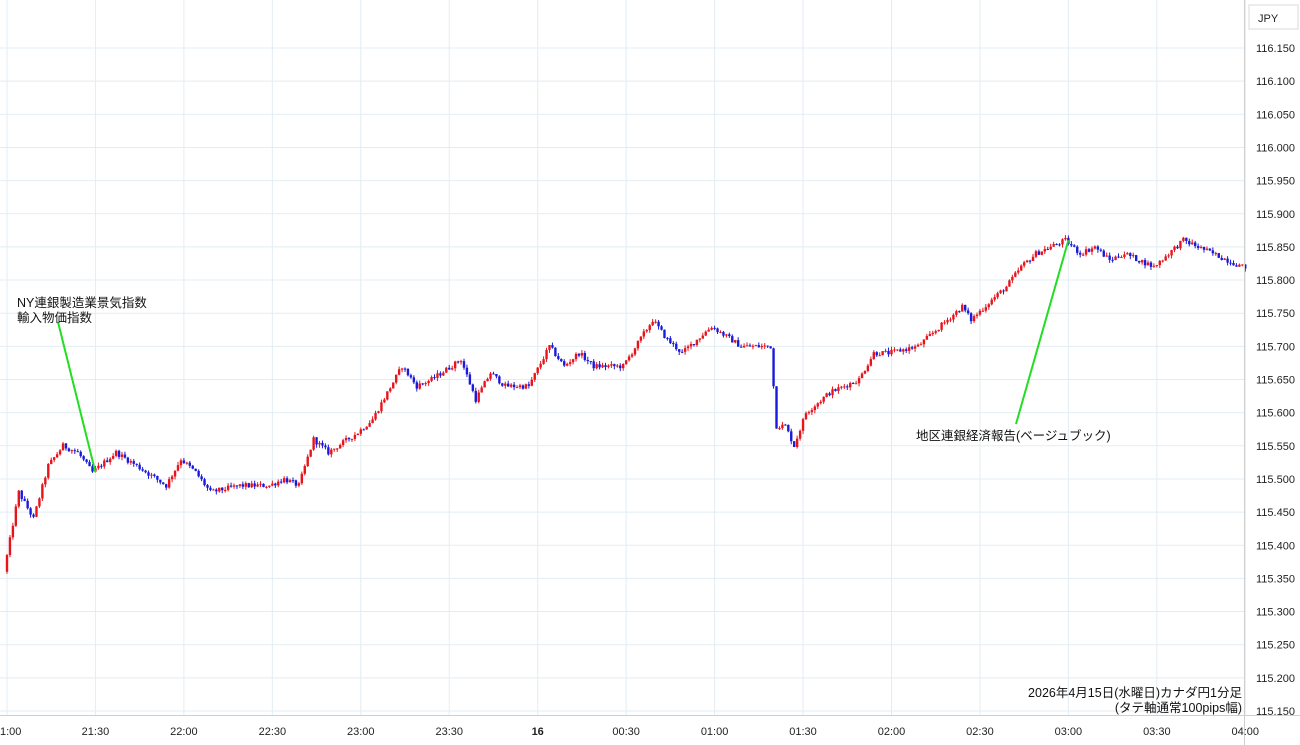  I want to click on annotation-label: NY連銀製造業景気指数, so click(82, 302).